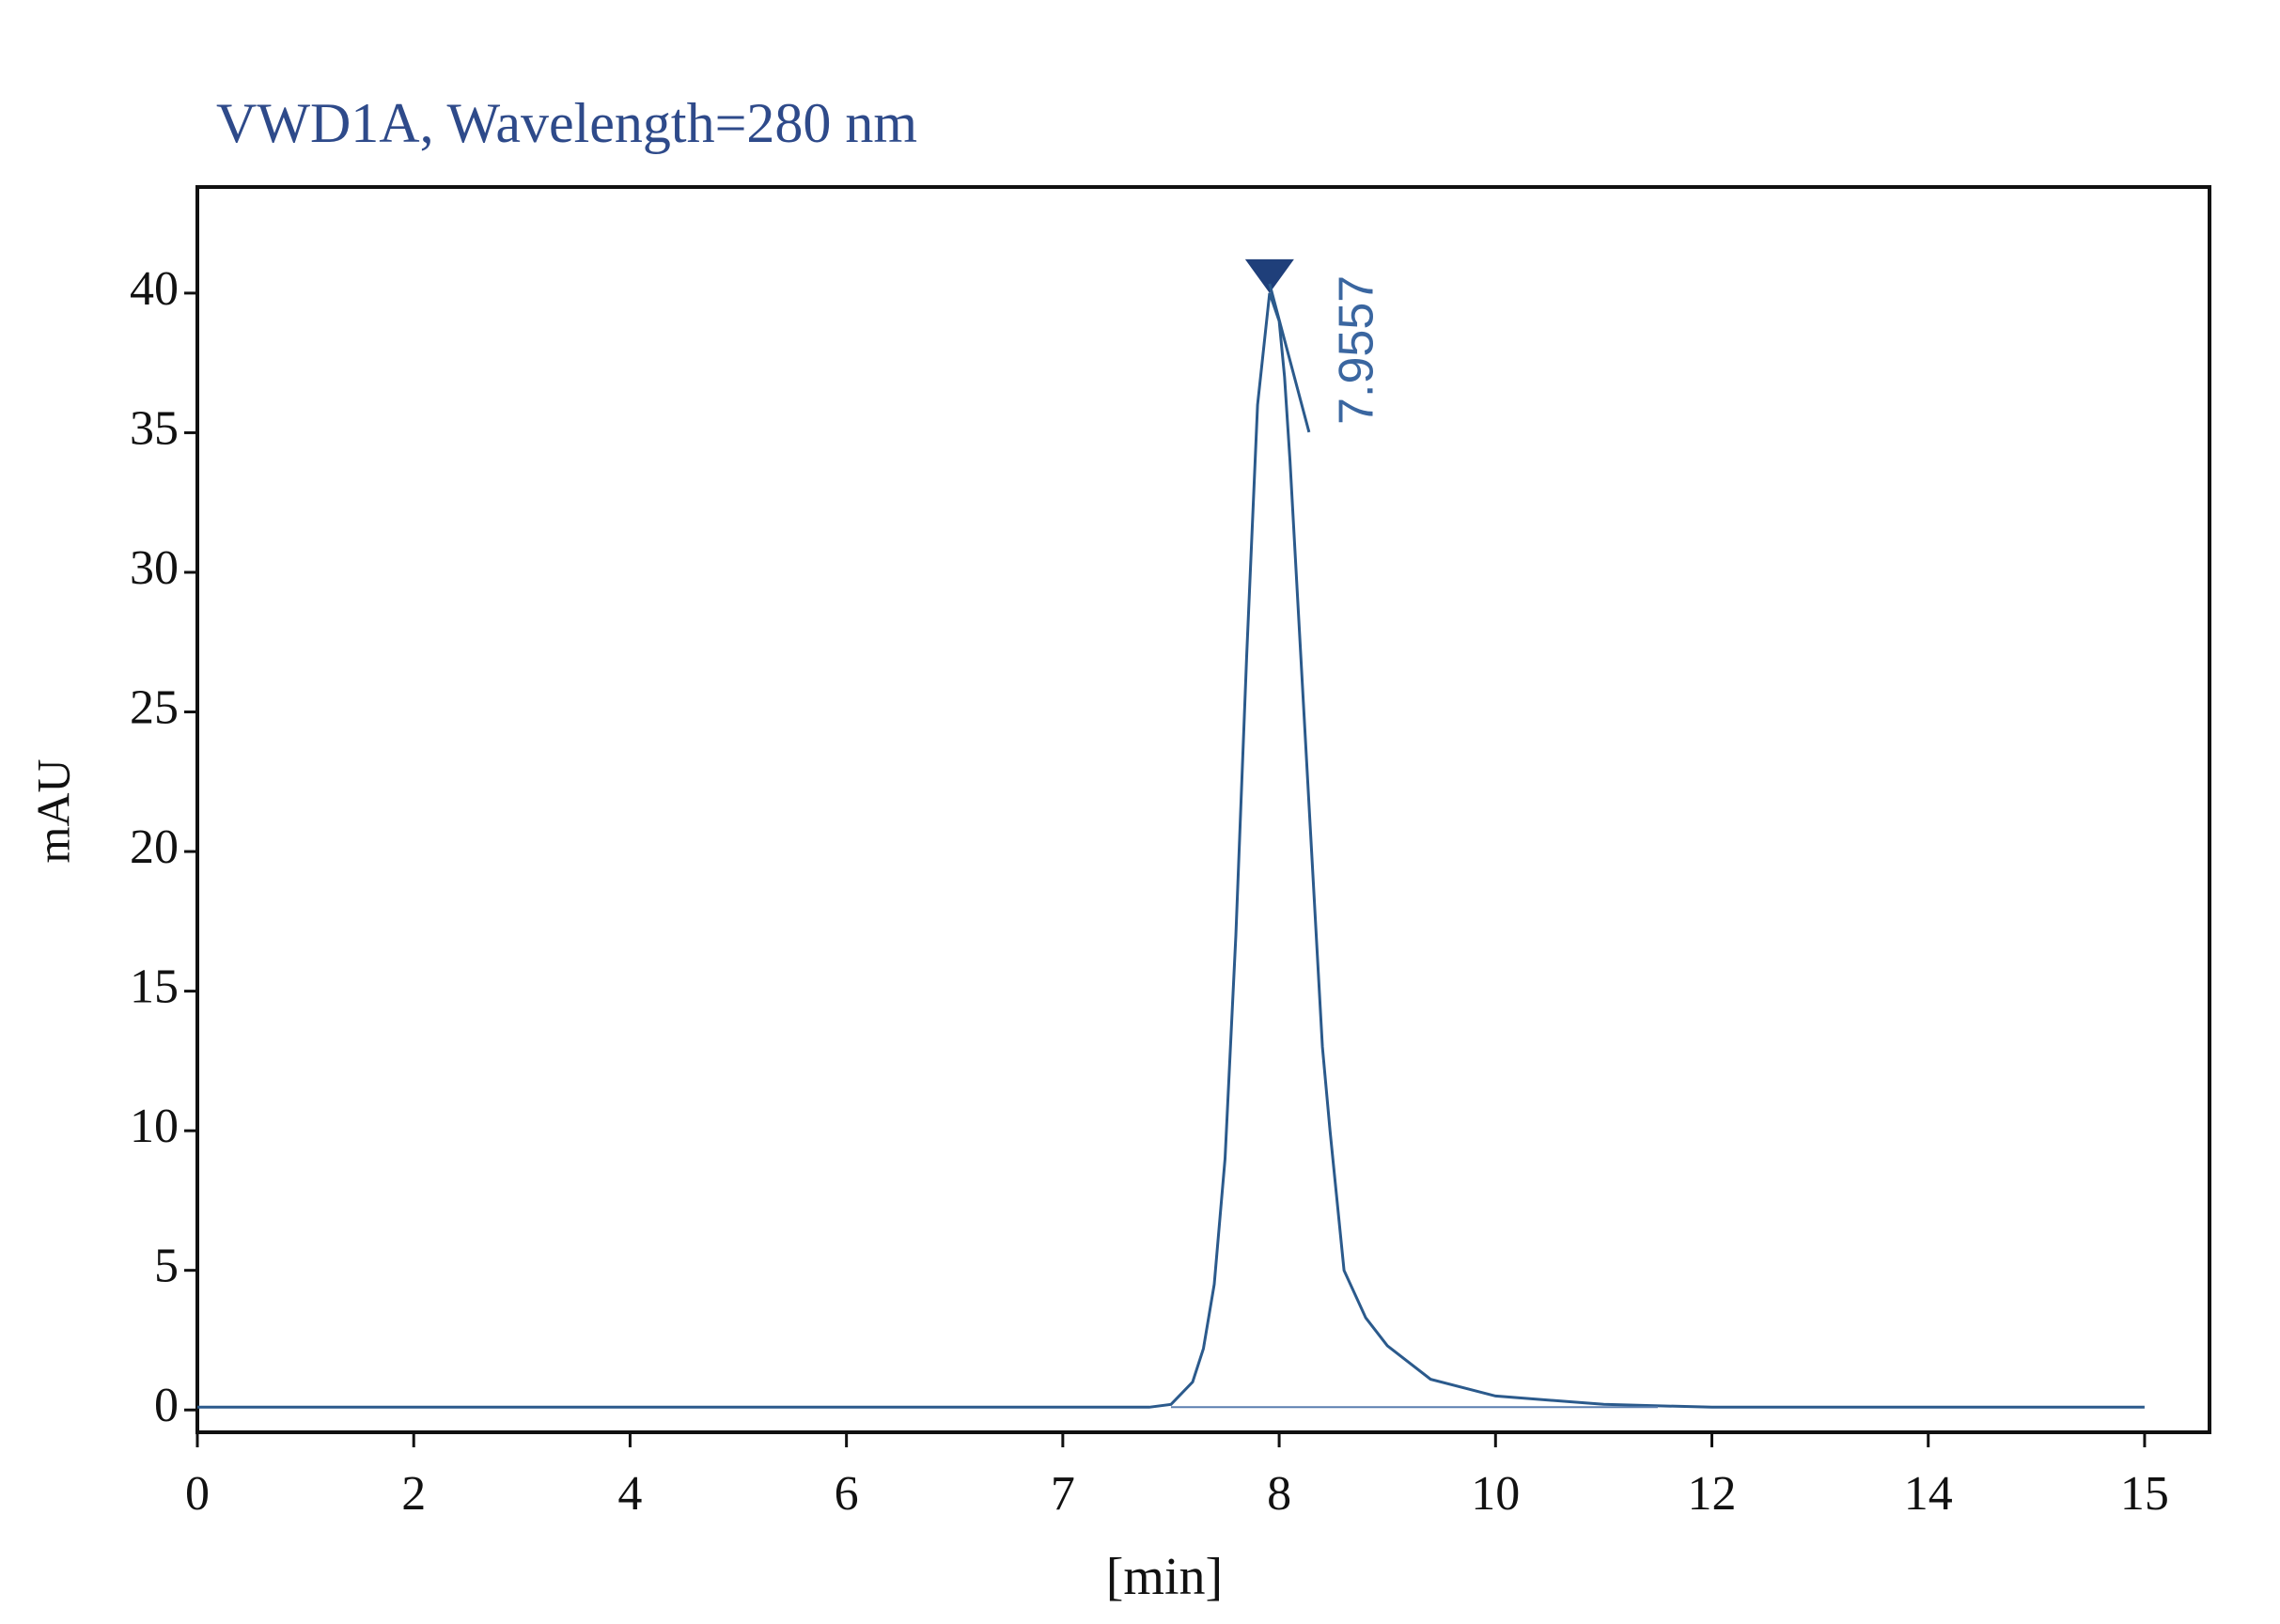 The width and height of the screenshot is (2280, 1624). I want to click on x-tick-label: 15, so click(2145, 1494).